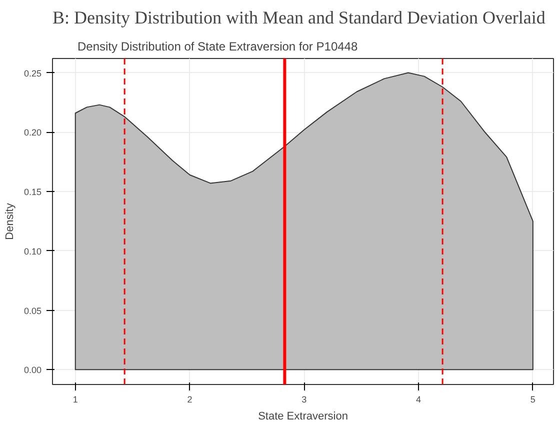 The image size is (557, 425). I want to click on y-tick-label: 0.00, so click(33, 370).